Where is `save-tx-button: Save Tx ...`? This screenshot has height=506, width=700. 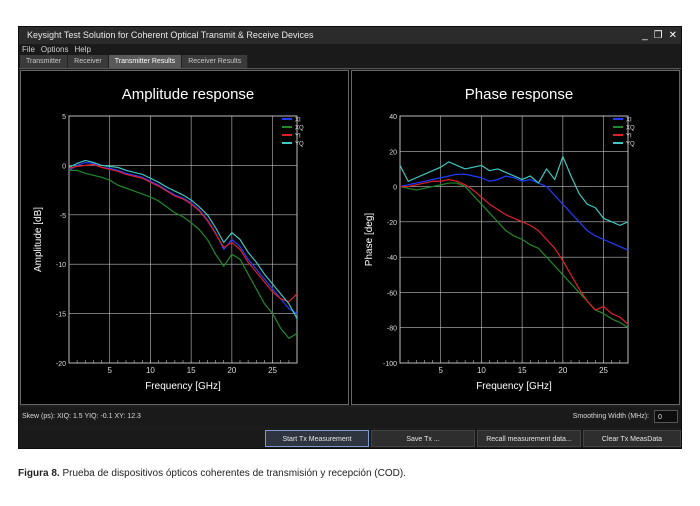
save-tx-button: Save Tx ... is located at coordinates (423, 438).